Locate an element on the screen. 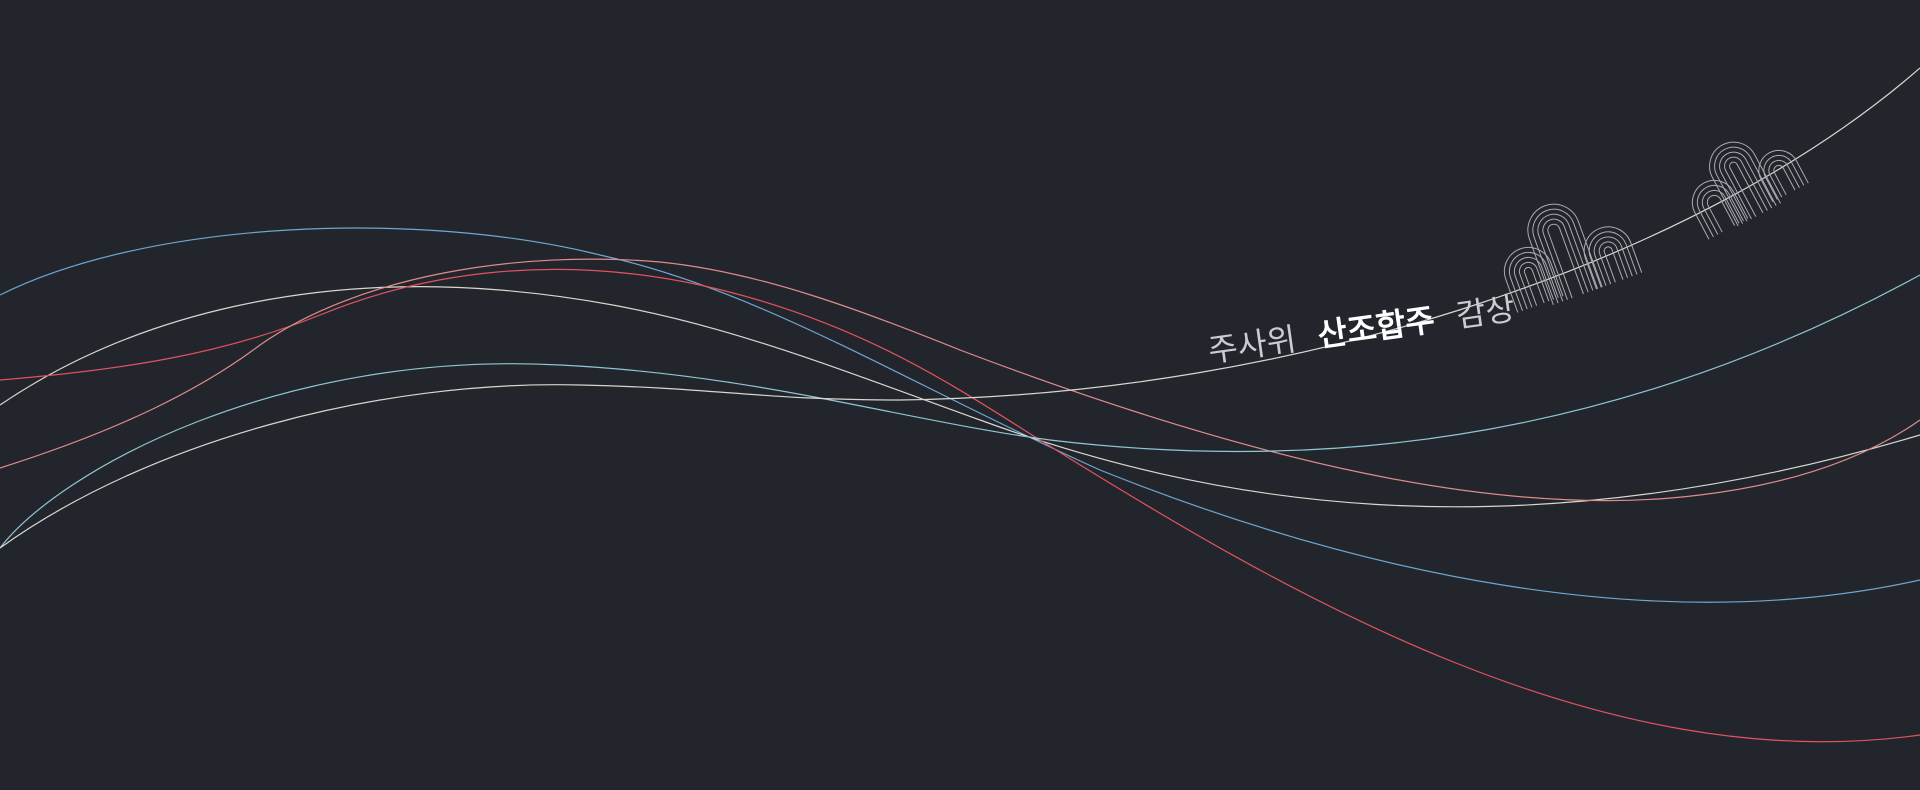  arch-cluster-left is located at coordinates (1573, 258).